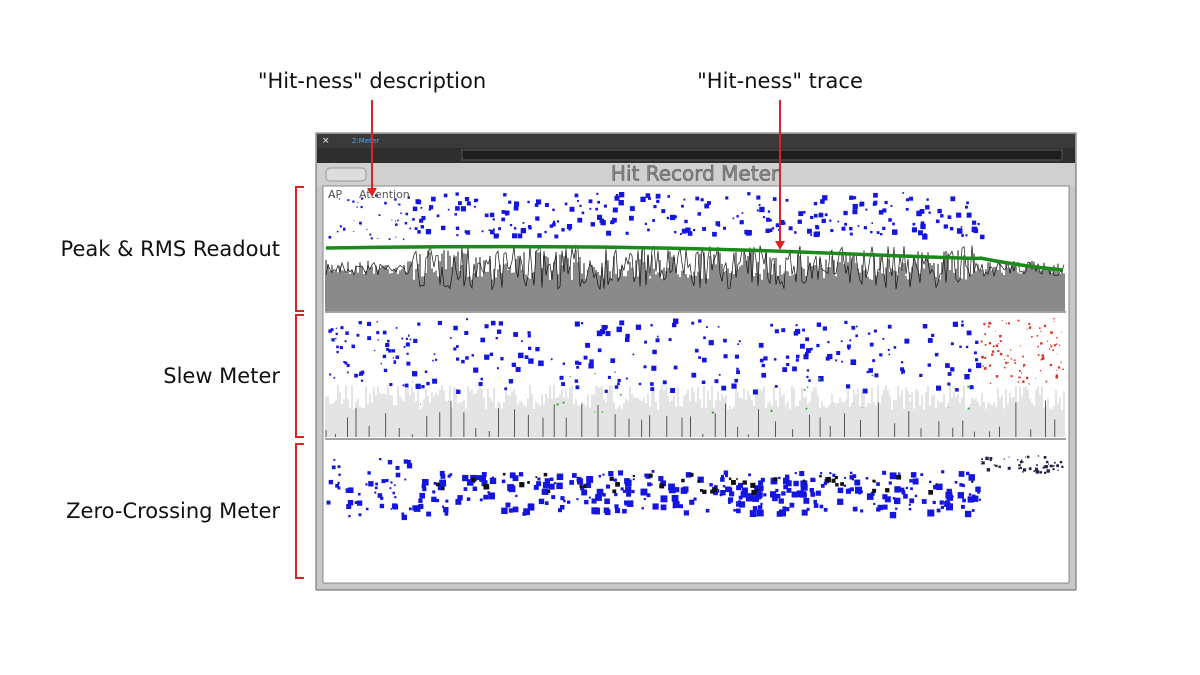  What do you see at coordinates (299, 376) in the screenshot?
I see `bracket` at bounding box center [299, 376].